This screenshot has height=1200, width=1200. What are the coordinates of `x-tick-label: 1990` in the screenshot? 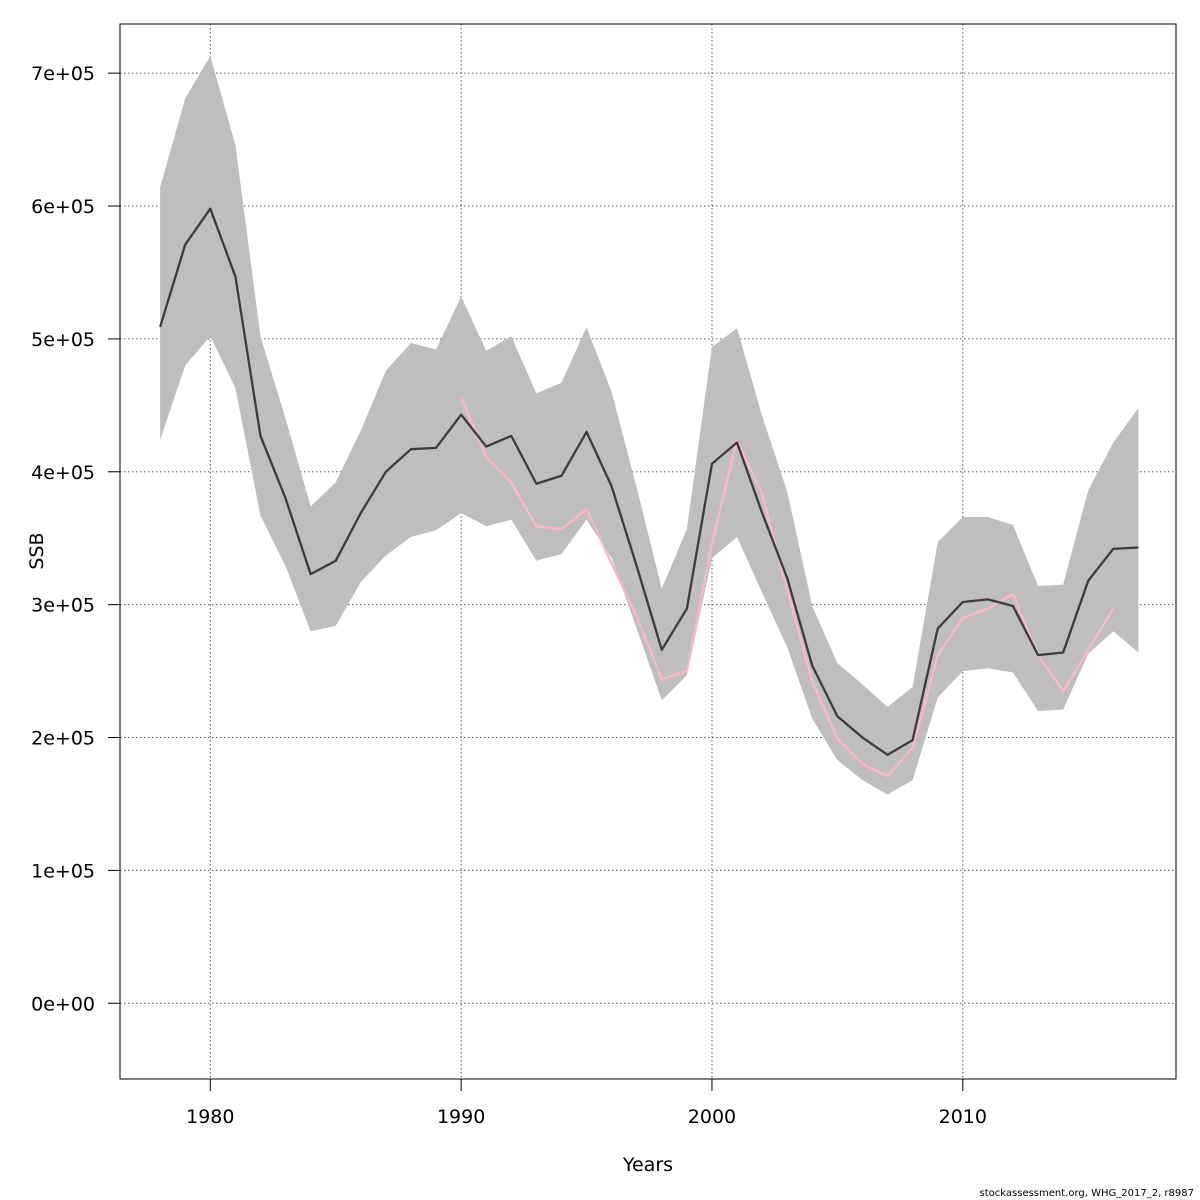 It's located at (461, 1117).